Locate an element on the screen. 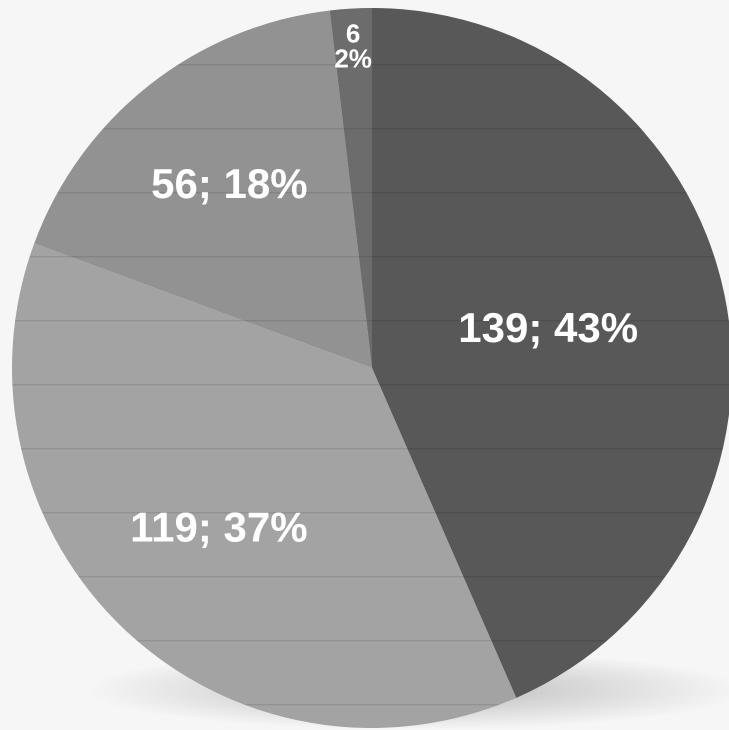  pie-slice-label-3-line-0: 6 is located at coordinates (353, 34).